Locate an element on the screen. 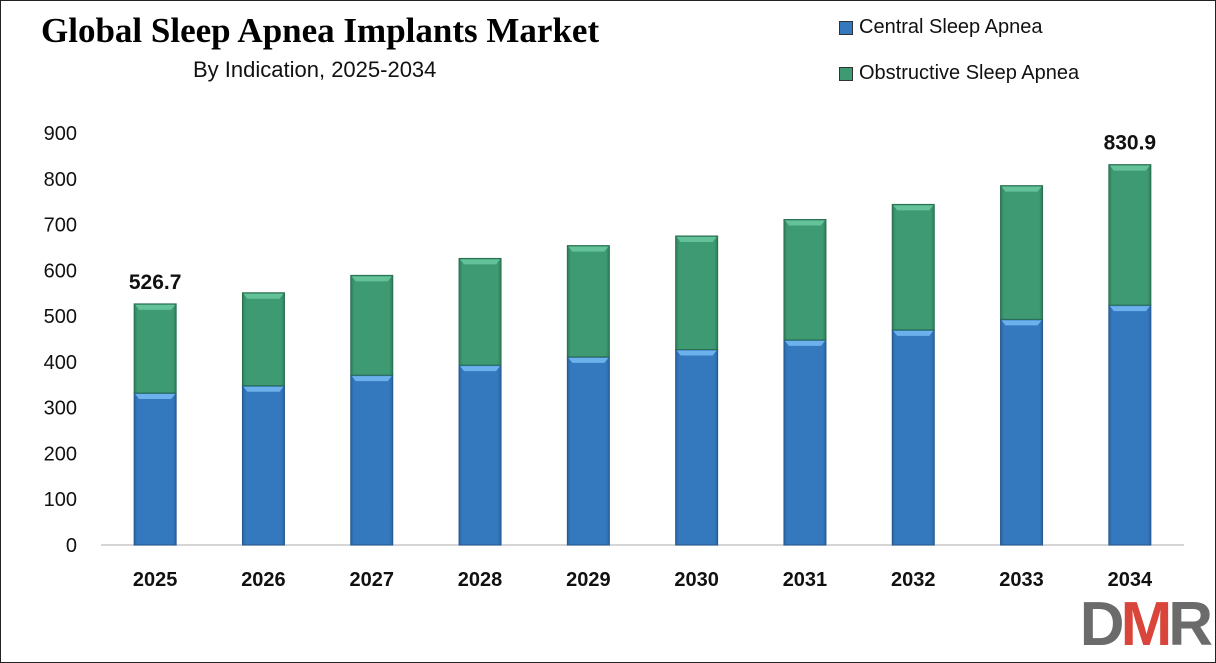  x-tick-label: 2034 is located at coordinates (1130, 580).